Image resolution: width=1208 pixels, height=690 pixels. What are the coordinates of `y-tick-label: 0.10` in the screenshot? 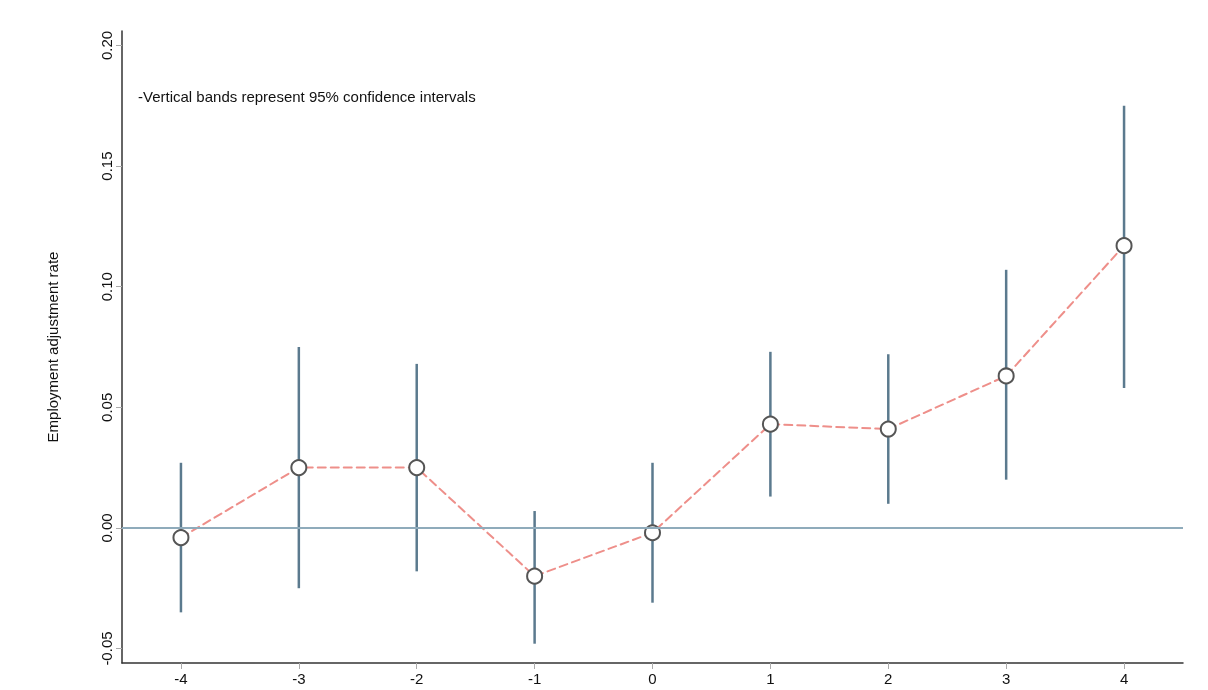 It's located at (106, 287).